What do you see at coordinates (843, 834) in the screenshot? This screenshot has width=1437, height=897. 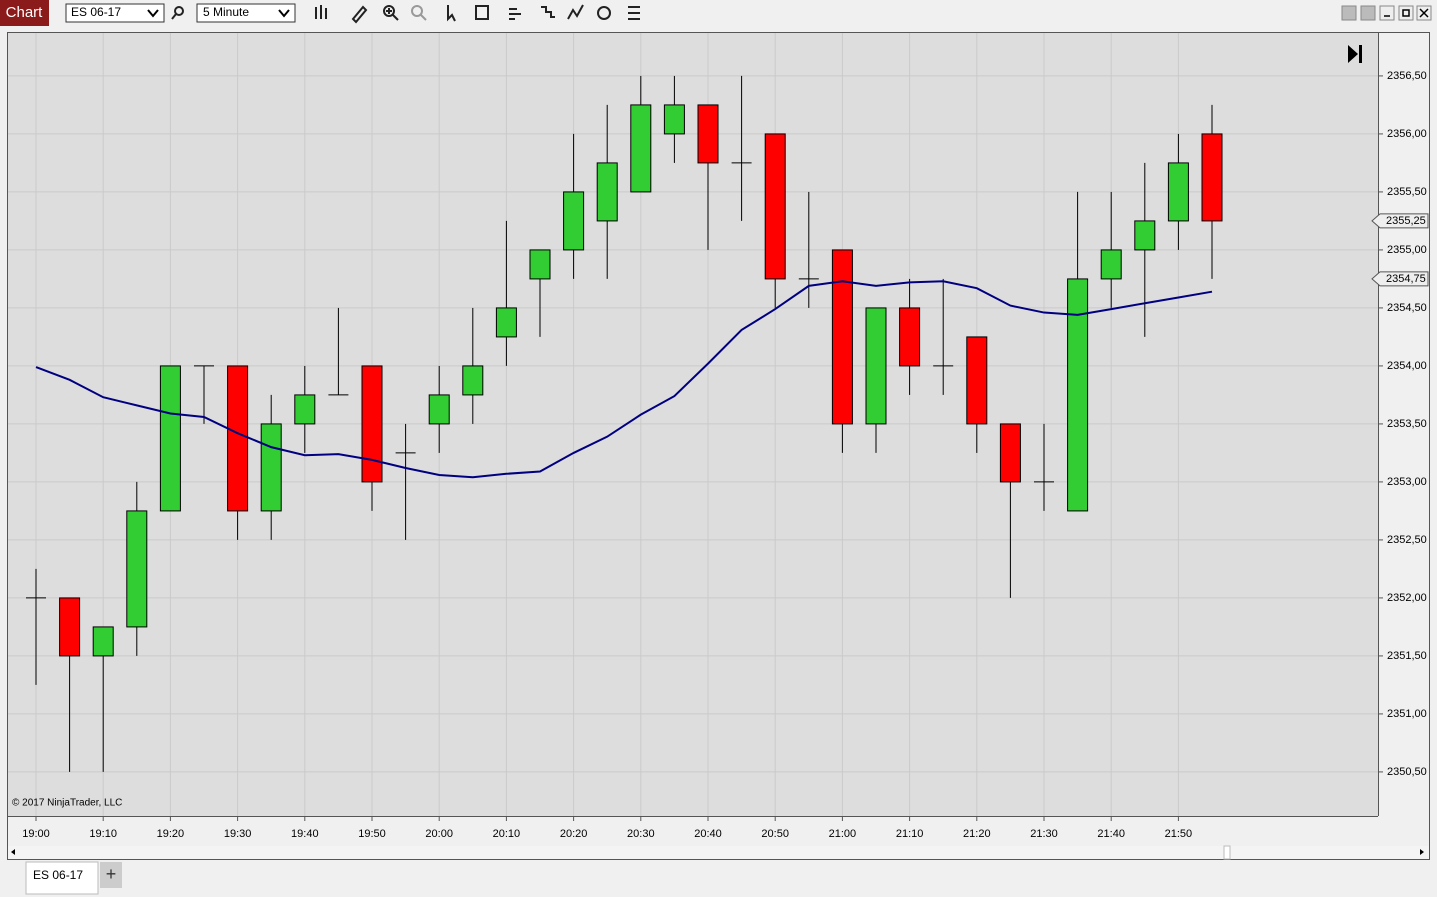 I see `x-tick-label: 21:00` at bounding box center [843, 834].